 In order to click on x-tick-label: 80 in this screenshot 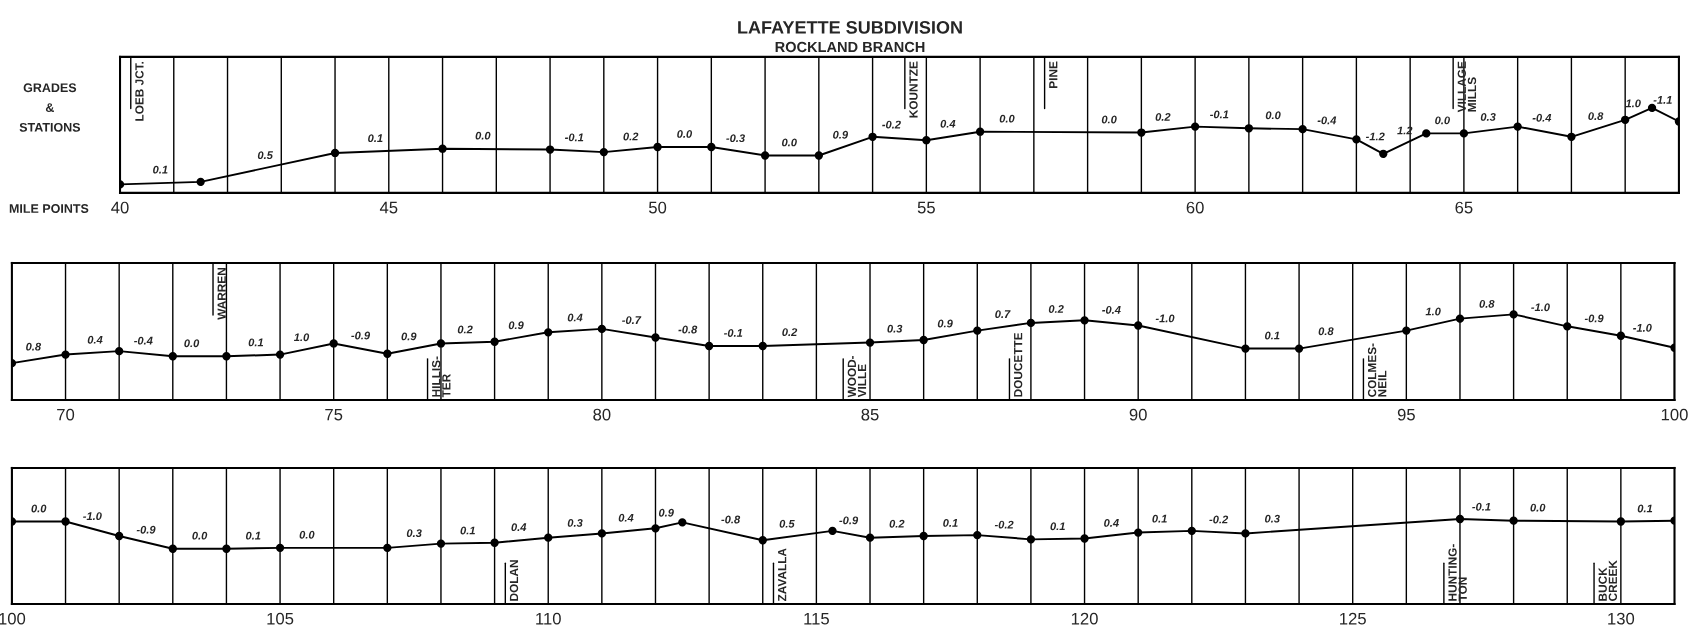, I will do `click(602, 414)`.